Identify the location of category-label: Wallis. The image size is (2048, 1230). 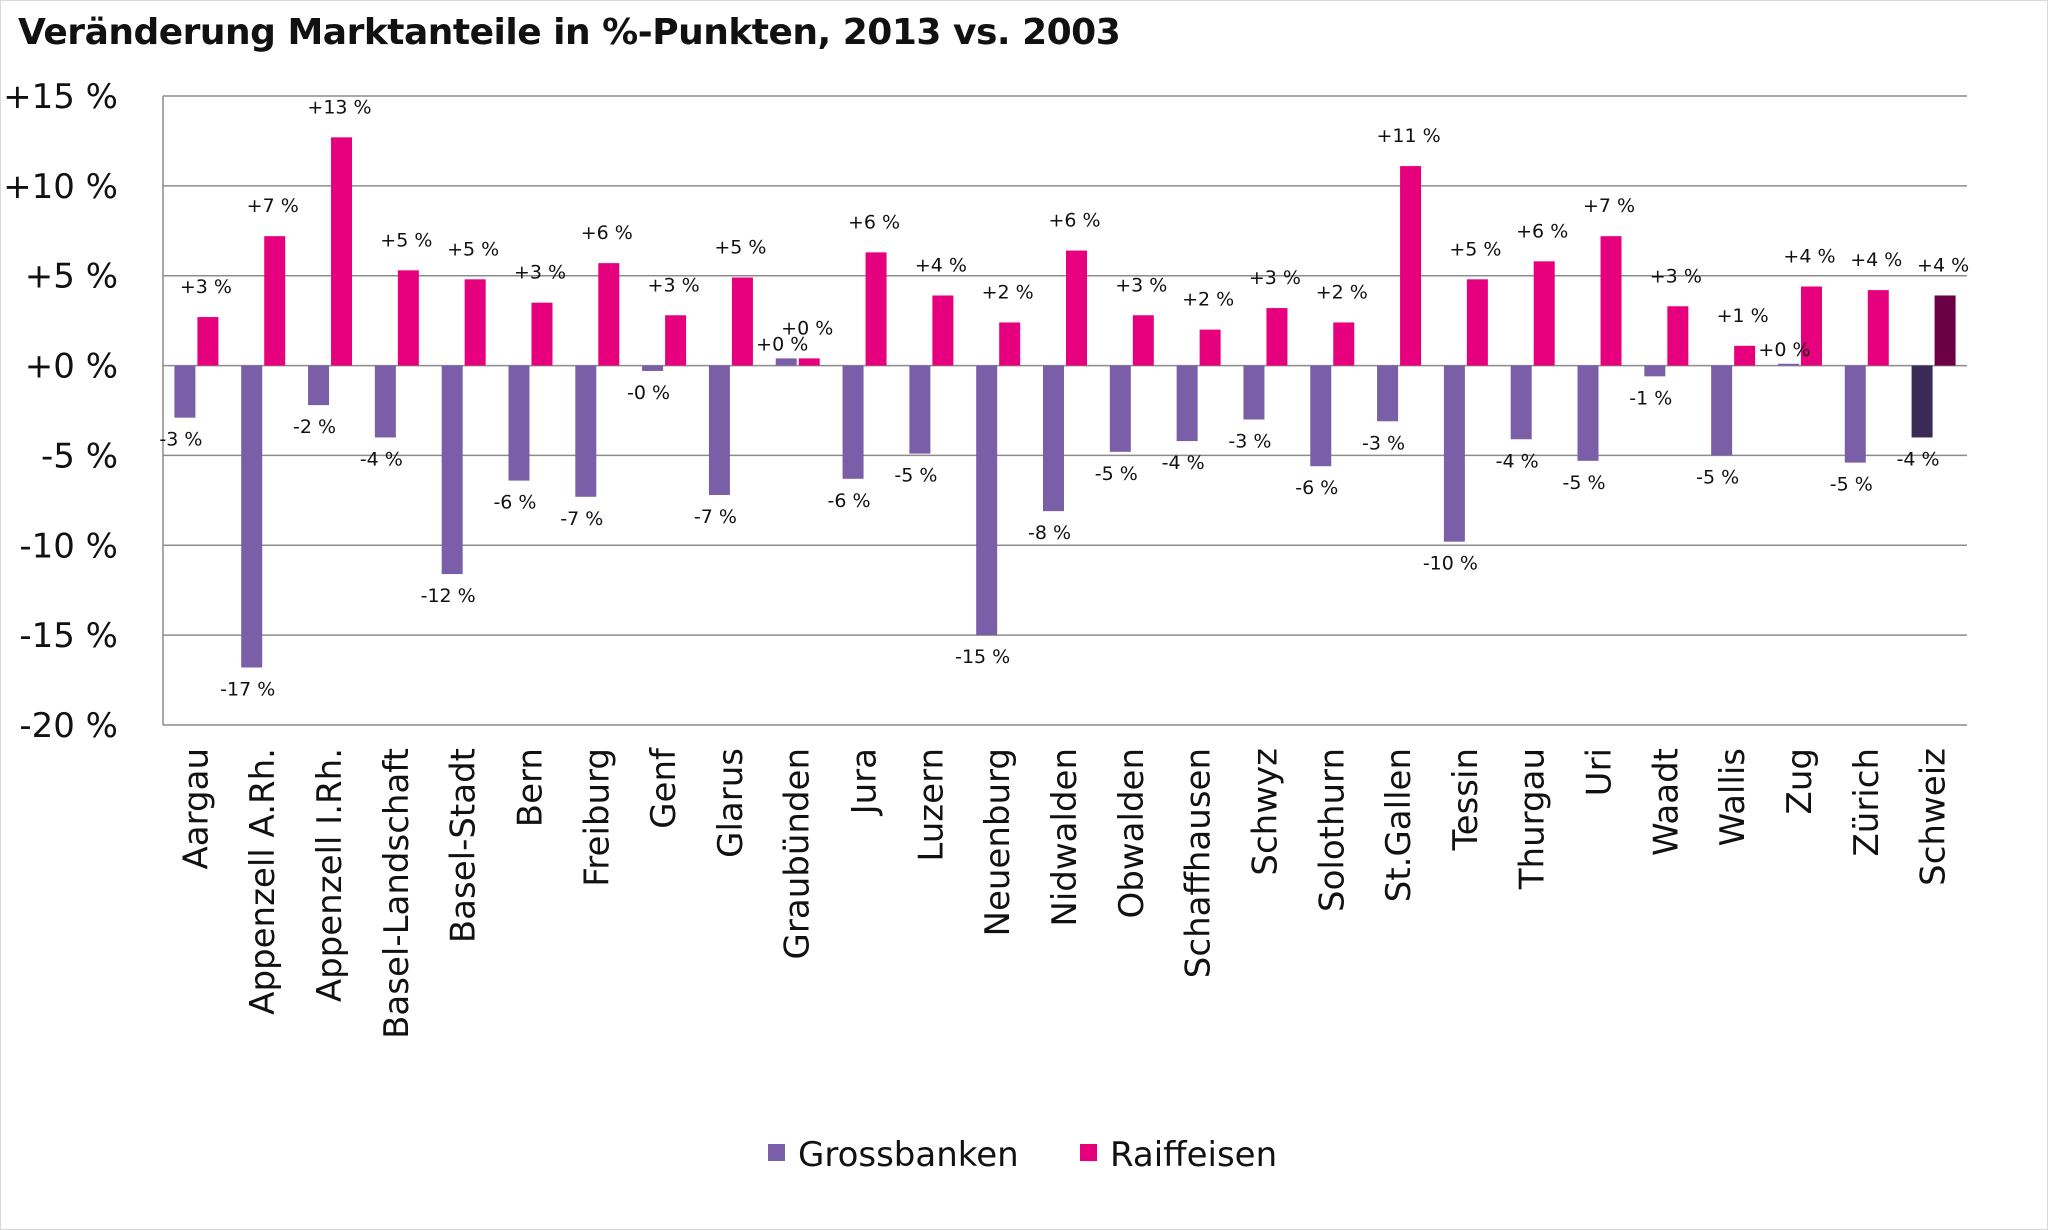
(1733, 797).